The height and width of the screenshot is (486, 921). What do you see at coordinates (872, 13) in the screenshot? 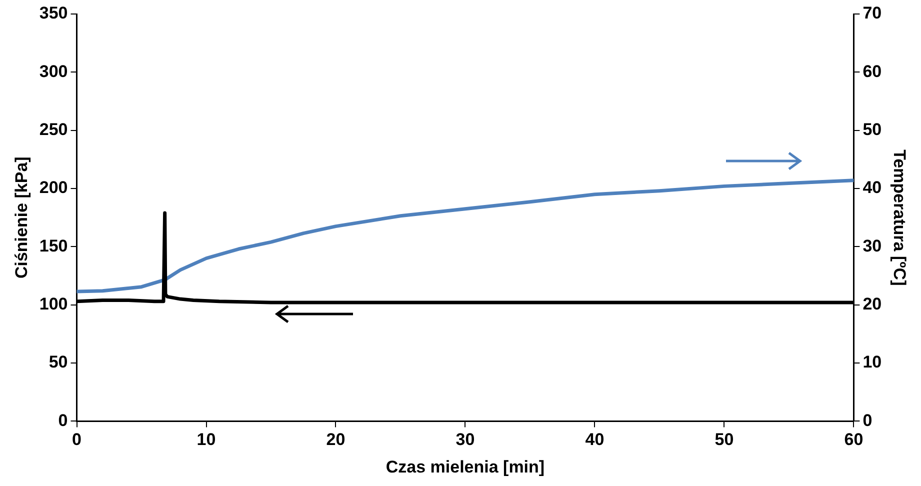
I see `y2-tick-label: 70` at bounding box center [872, 13].